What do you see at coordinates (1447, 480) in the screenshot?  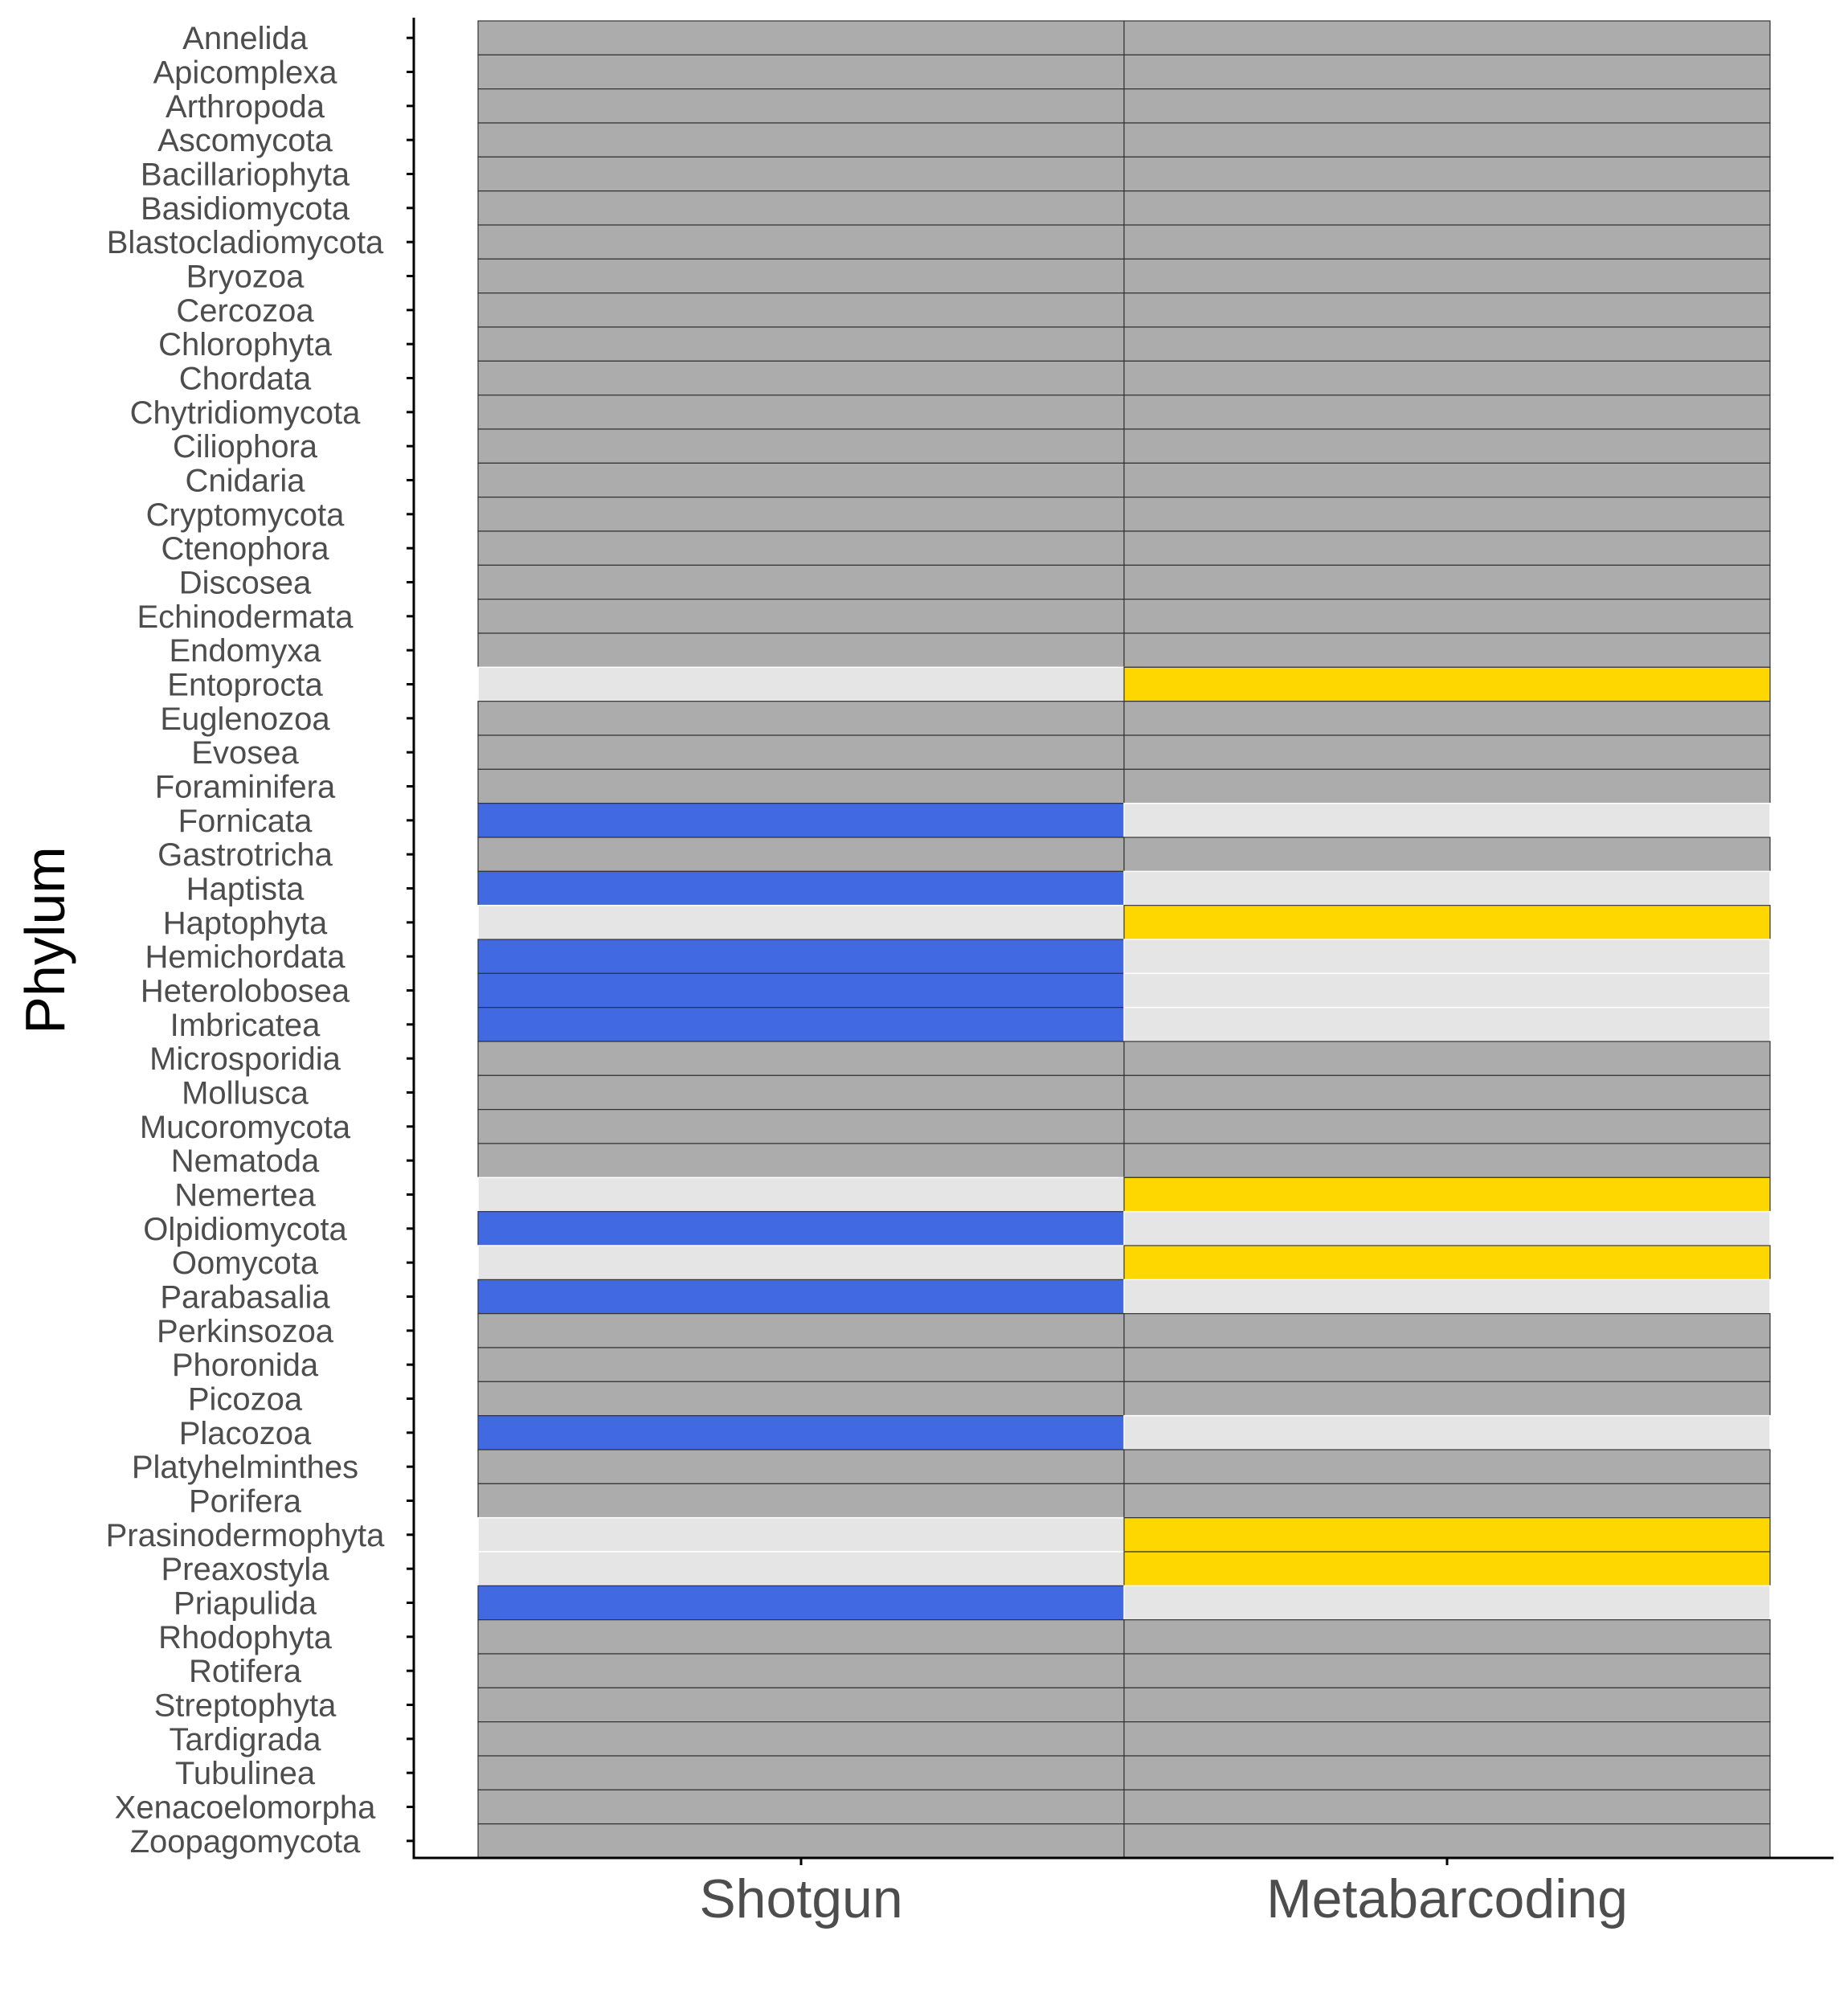 I see `heatmap-cell-cnidaria-metabarcoding` at bounding box center [1447, 480].